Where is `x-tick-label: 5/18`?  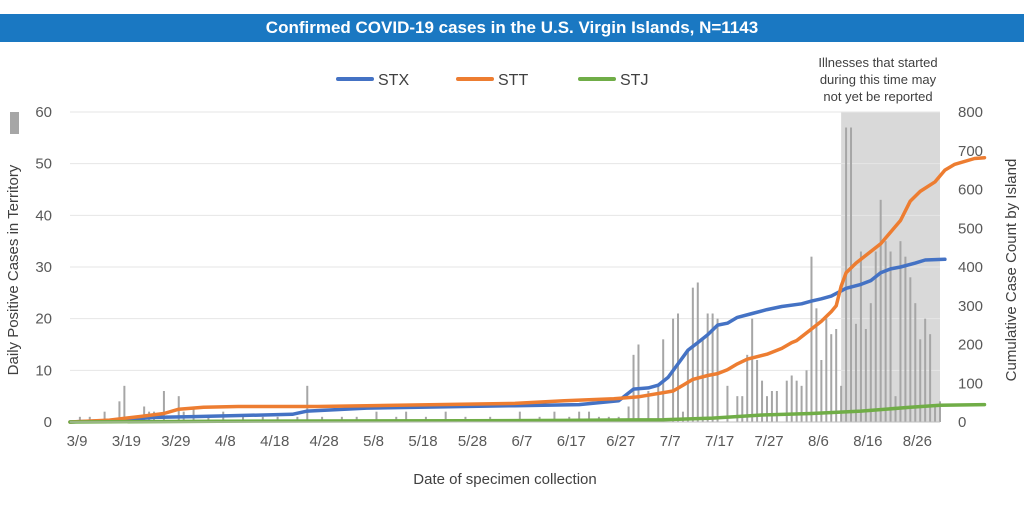
x-tick-label: 5/18 is located at coordinates (422, 441).